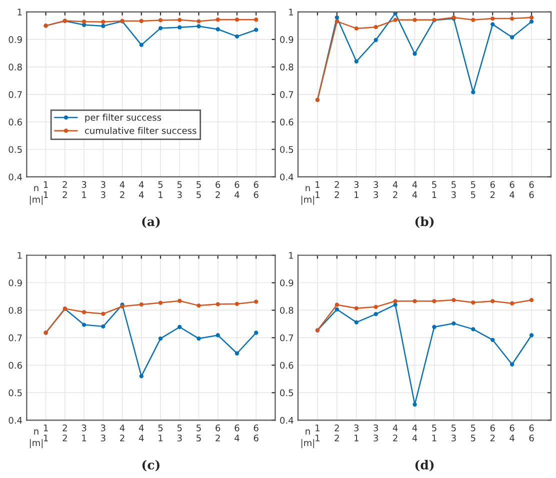 The width and height of the screenshot is (556, 478). Describe the element at coordinates (434, 189) in the screenshot. I see `x-tick-label: 5 1` at that location.